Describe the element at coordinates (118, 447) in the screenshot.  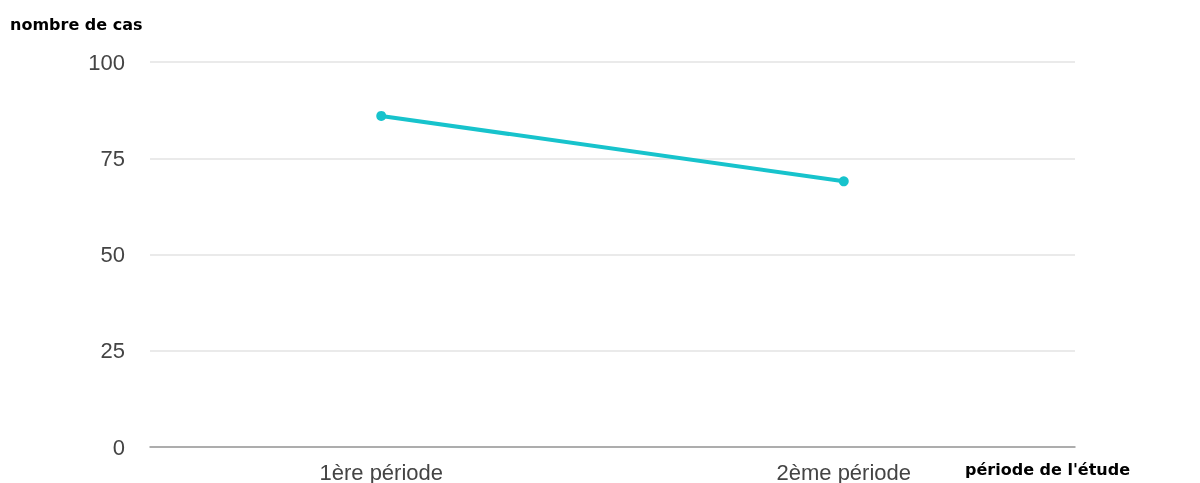
I see `y-tick-label: 0` at that location.